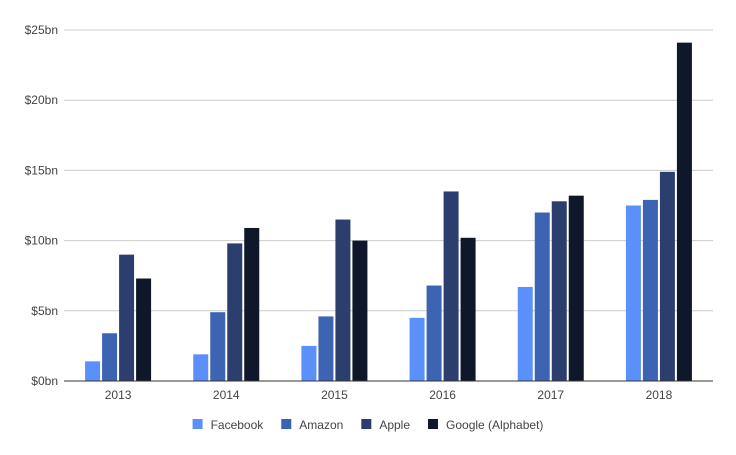 The image size is (736, 455). Describe the element at coordinates (659, 395) in the screenshot. I see `x-tick-label: 2018` at that location.